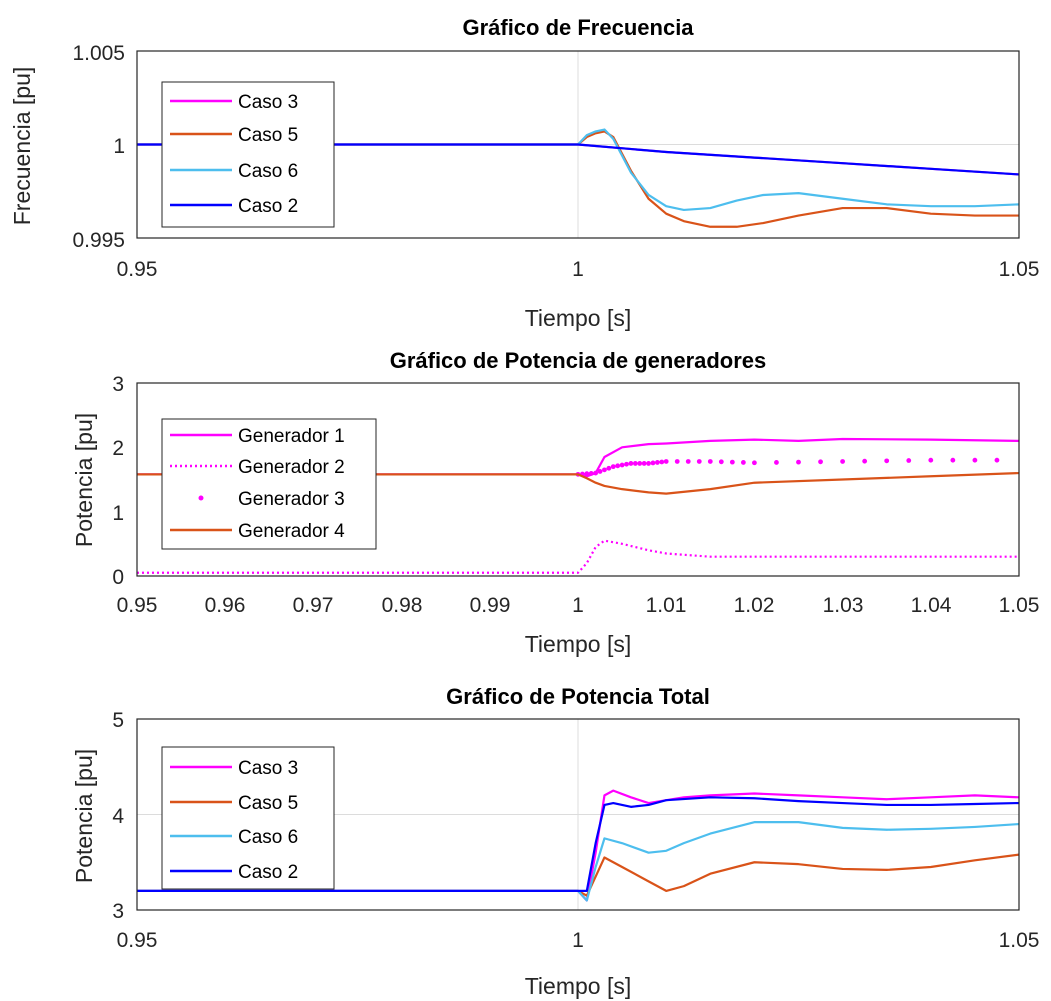  What do you see at coordinates (268, 171) in the screenshot?
I see `legend-label: Caso 6` at bounding box center [268, 171].